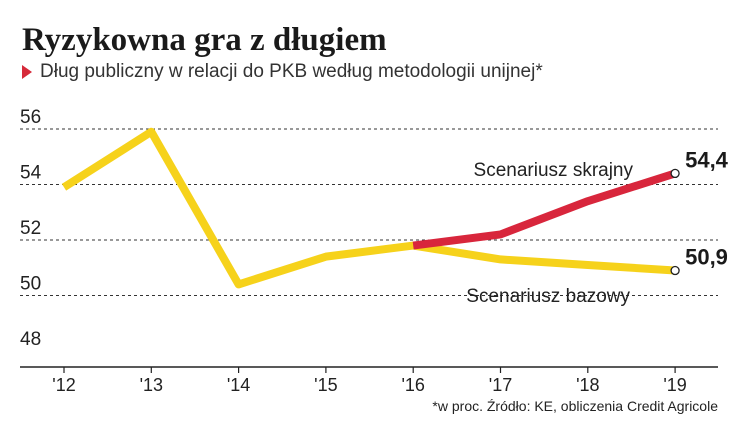 This screenshot has width=738, height=436. Describe the element at coordinates (151, 385) in the screenshot. I see `x-tick-label: '13` at that location.